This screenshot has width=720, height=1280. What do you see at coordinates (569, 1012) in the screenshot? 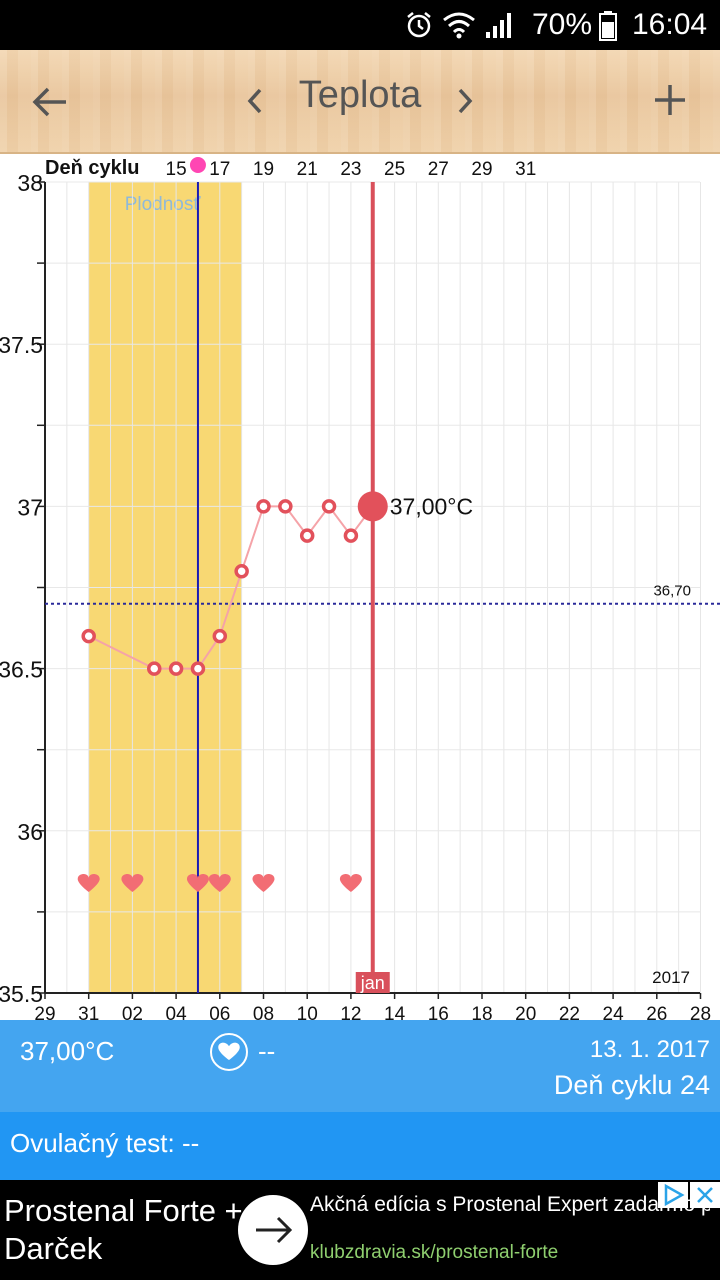
I see `x-tick-label: 22` at bounding box center [569, 1012].